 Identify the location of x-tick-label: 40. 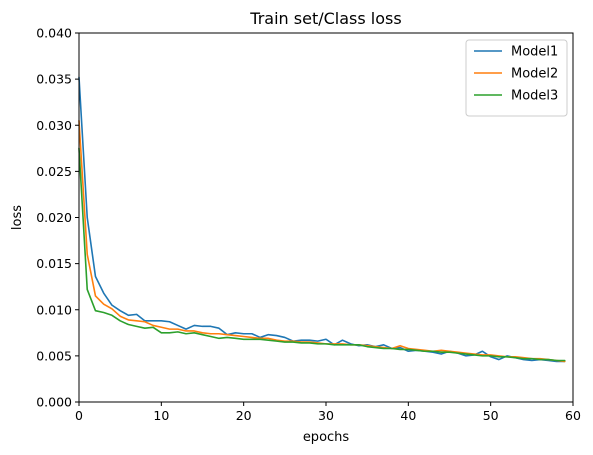
(408, 415).